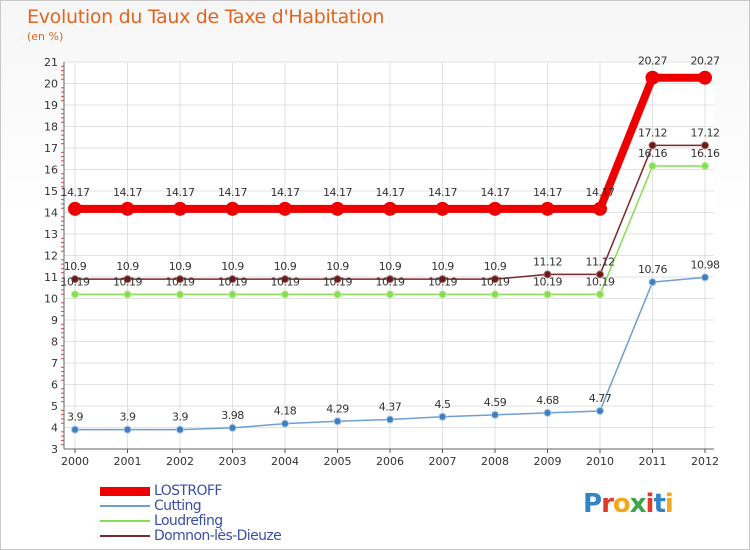 Image resolution: width=750 pixels, height=550 pixels. What do you see at coordinates (443, 404) in the screenshot?
I see `data-label: 4.5` at bounding box center [443, 404].